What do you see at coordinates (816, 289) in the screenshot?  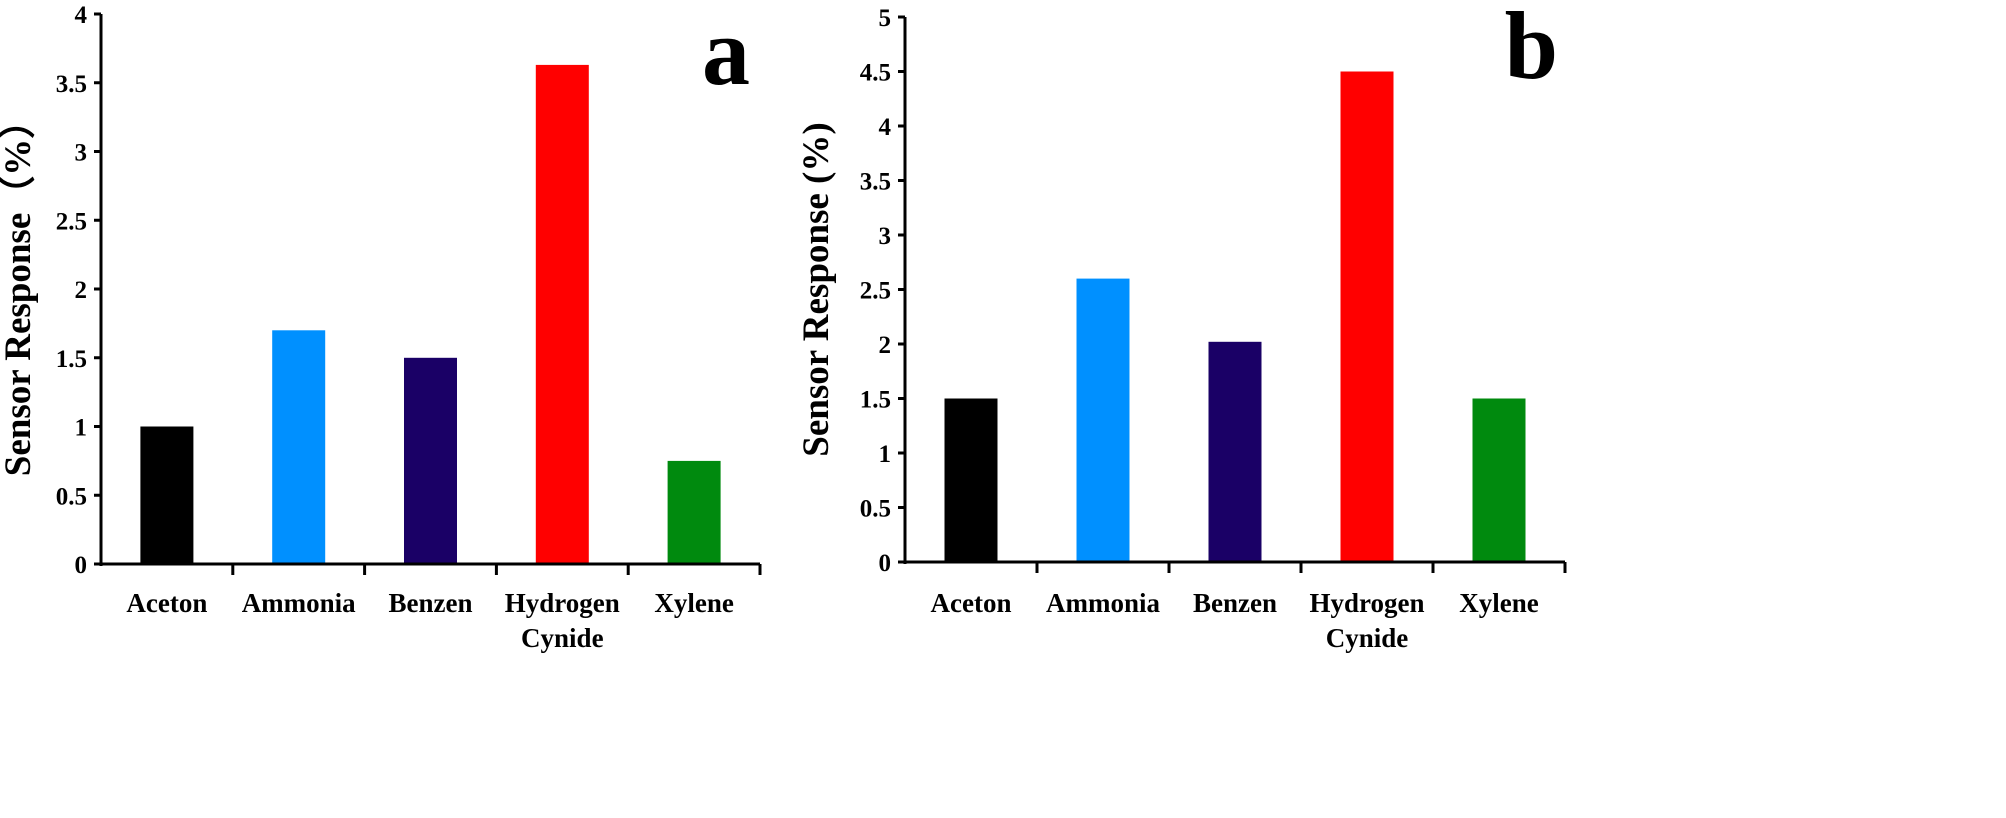 I see `y-axis-title: Sensor Response (%)` at bounding box center [816, 289].